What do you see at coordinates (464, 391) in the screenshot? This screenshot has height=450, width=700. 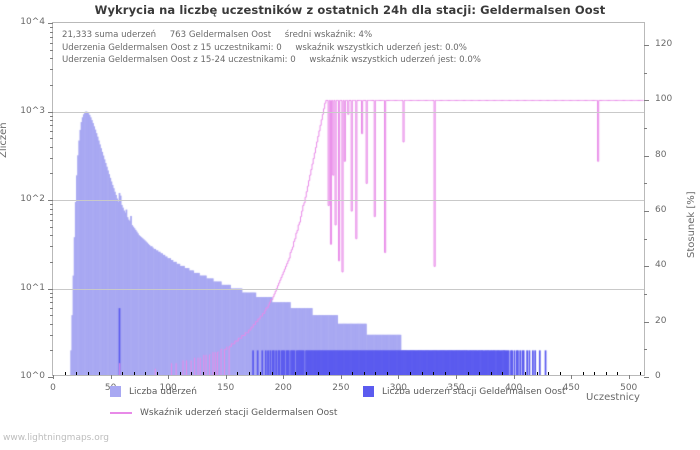 I see `legend-item-station-strikes: Liczba uderzeń stacji Geldermalsen Oost` at bounding box center [464, 391].